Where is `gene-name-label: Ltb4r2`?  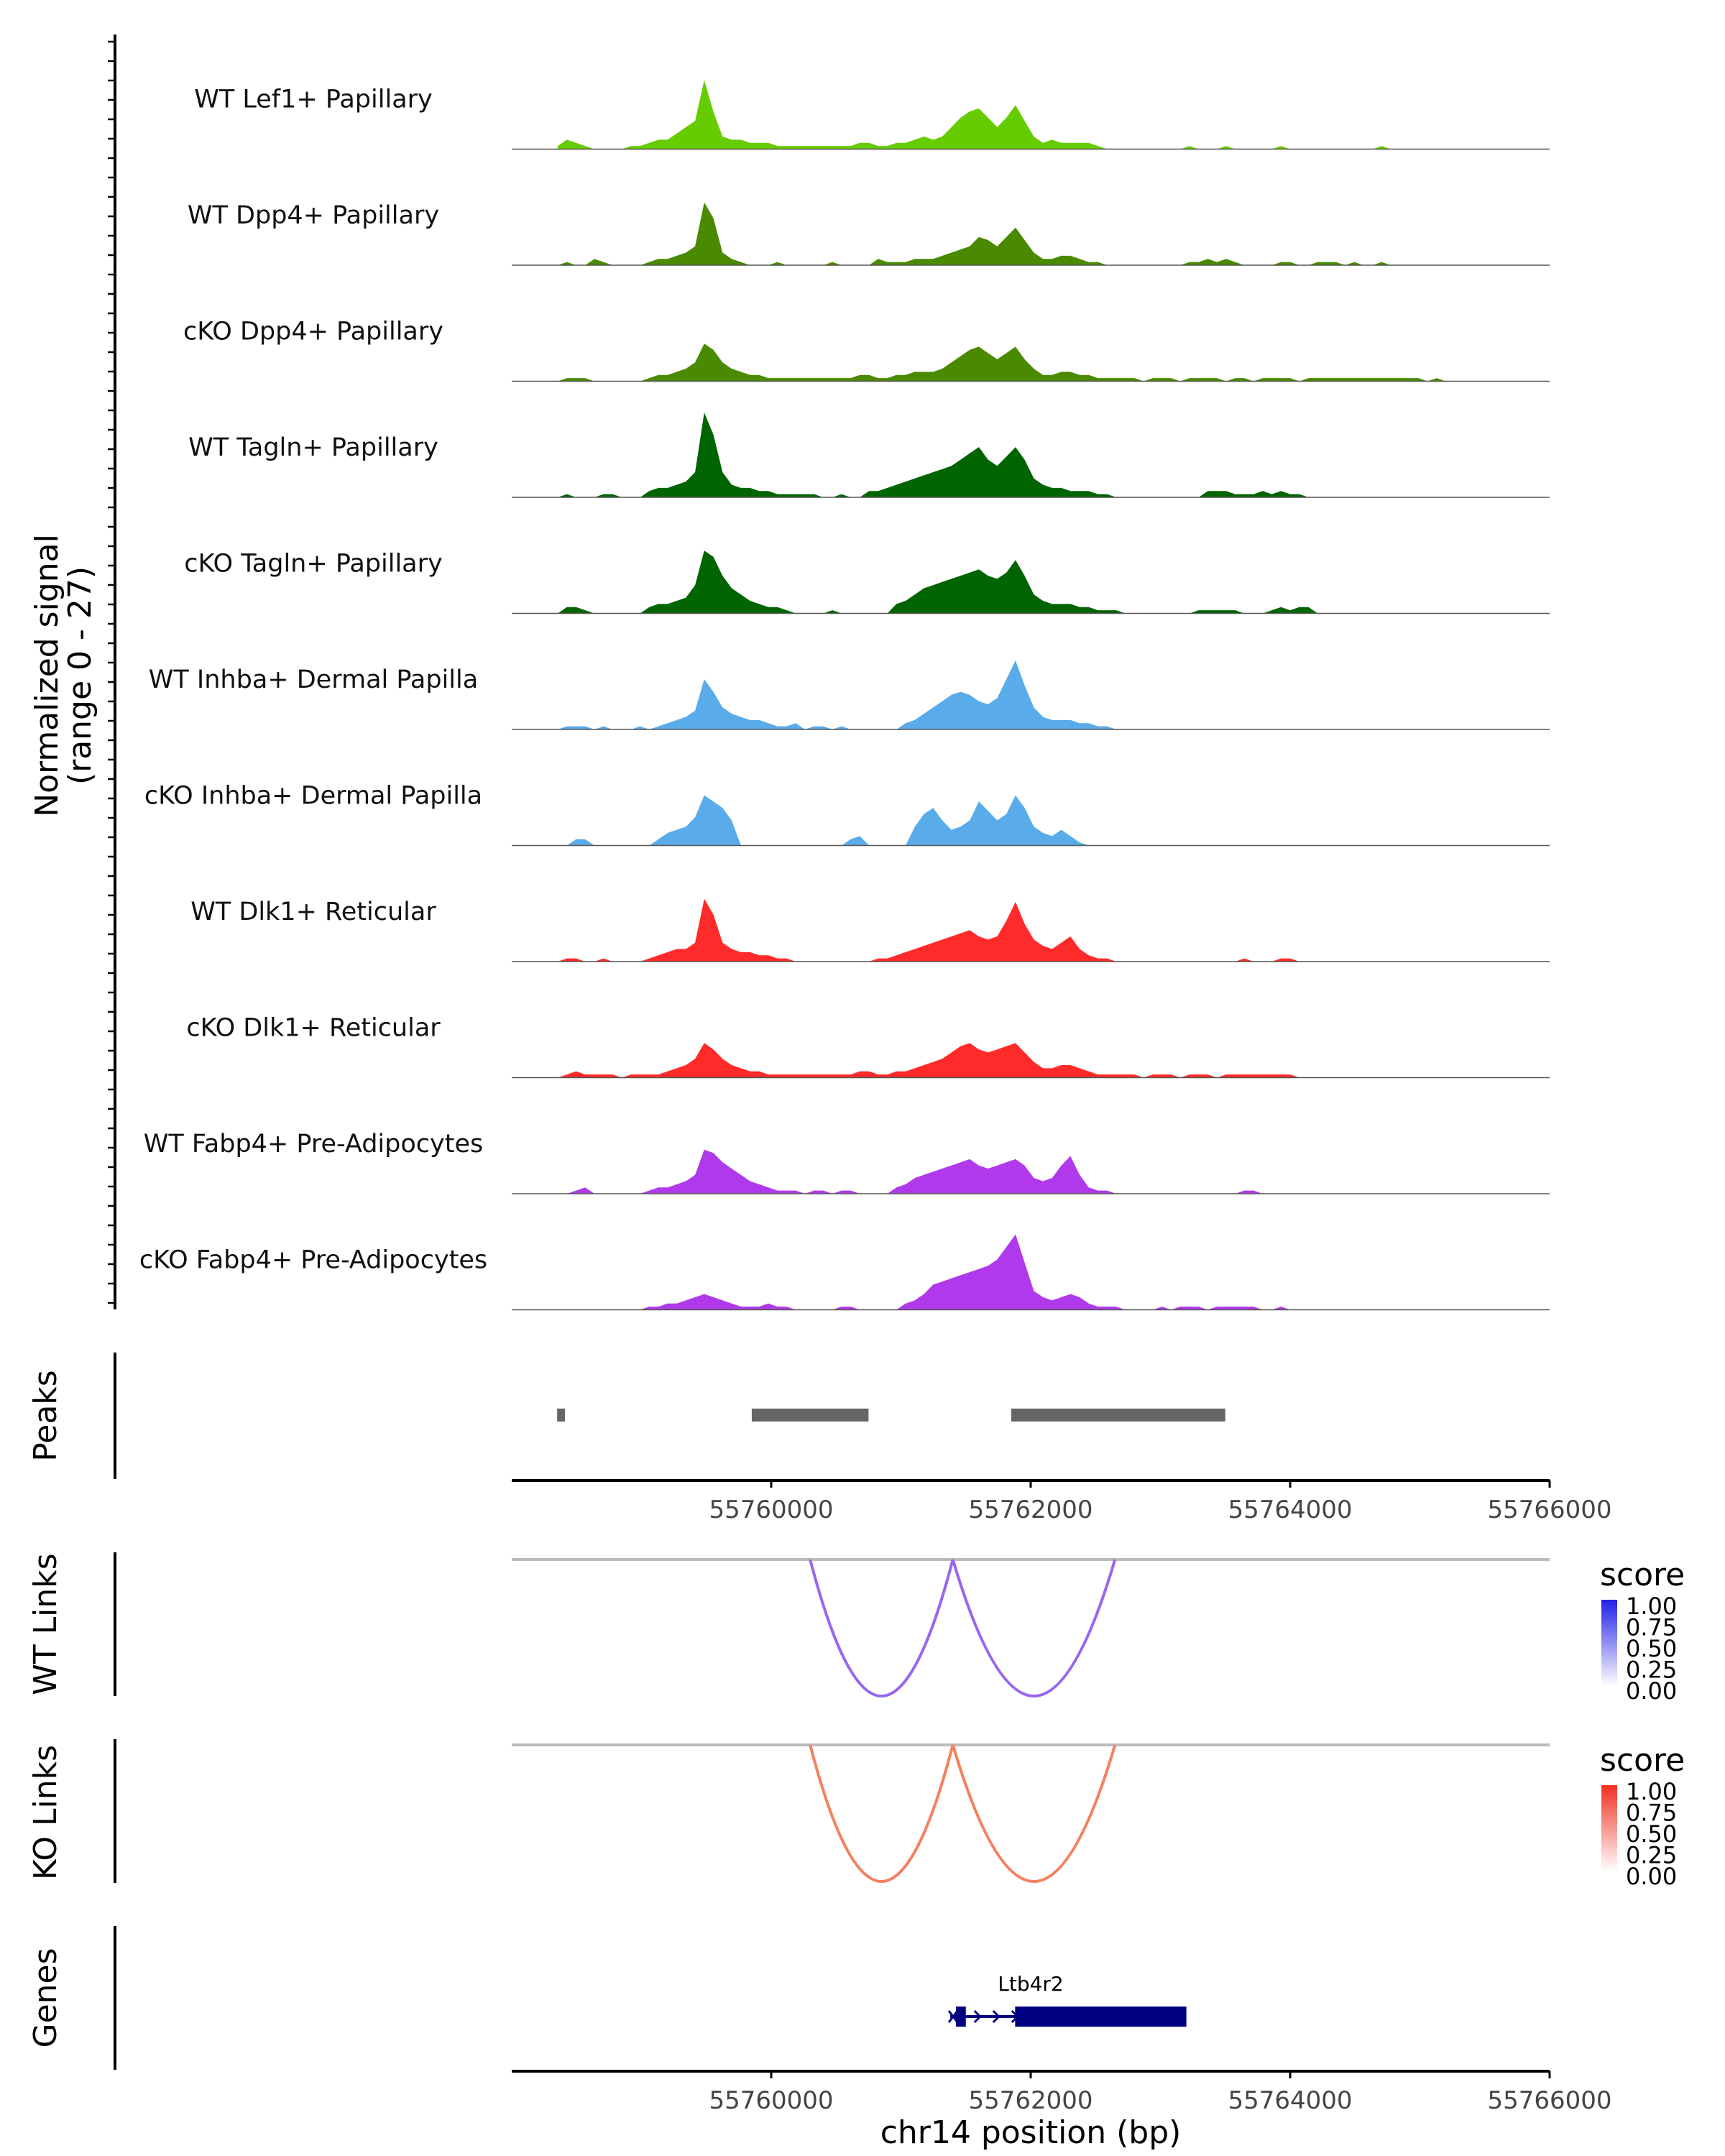 gene-name-label: Ltb4r2 is located at coordinates (1031, 1984).